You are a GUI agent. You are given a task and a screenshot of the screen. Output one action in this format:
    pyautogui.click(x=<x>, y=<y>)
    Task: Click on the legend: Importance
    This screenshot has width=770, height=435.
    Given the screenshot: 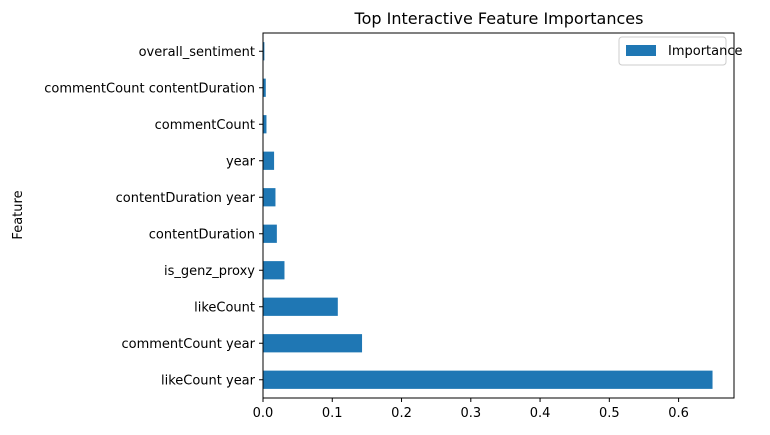 What is the action you would take?
    pyautogui.click(x=680, y=51)
    